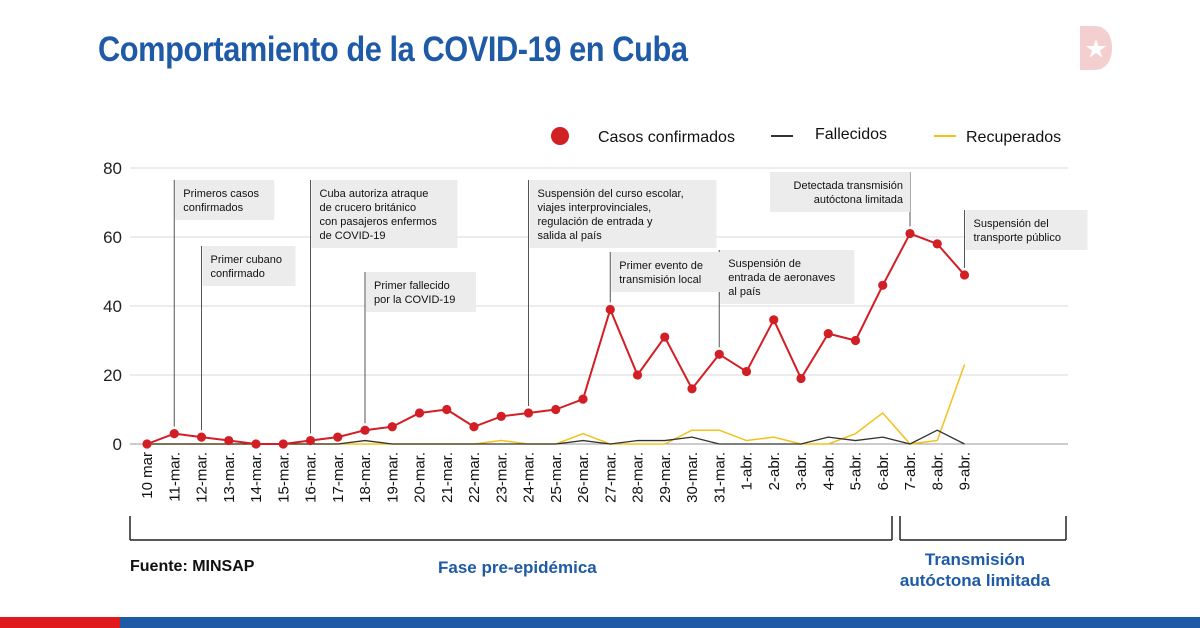  I want to click on annotation-text: de crucero británico, so click(368, 208).